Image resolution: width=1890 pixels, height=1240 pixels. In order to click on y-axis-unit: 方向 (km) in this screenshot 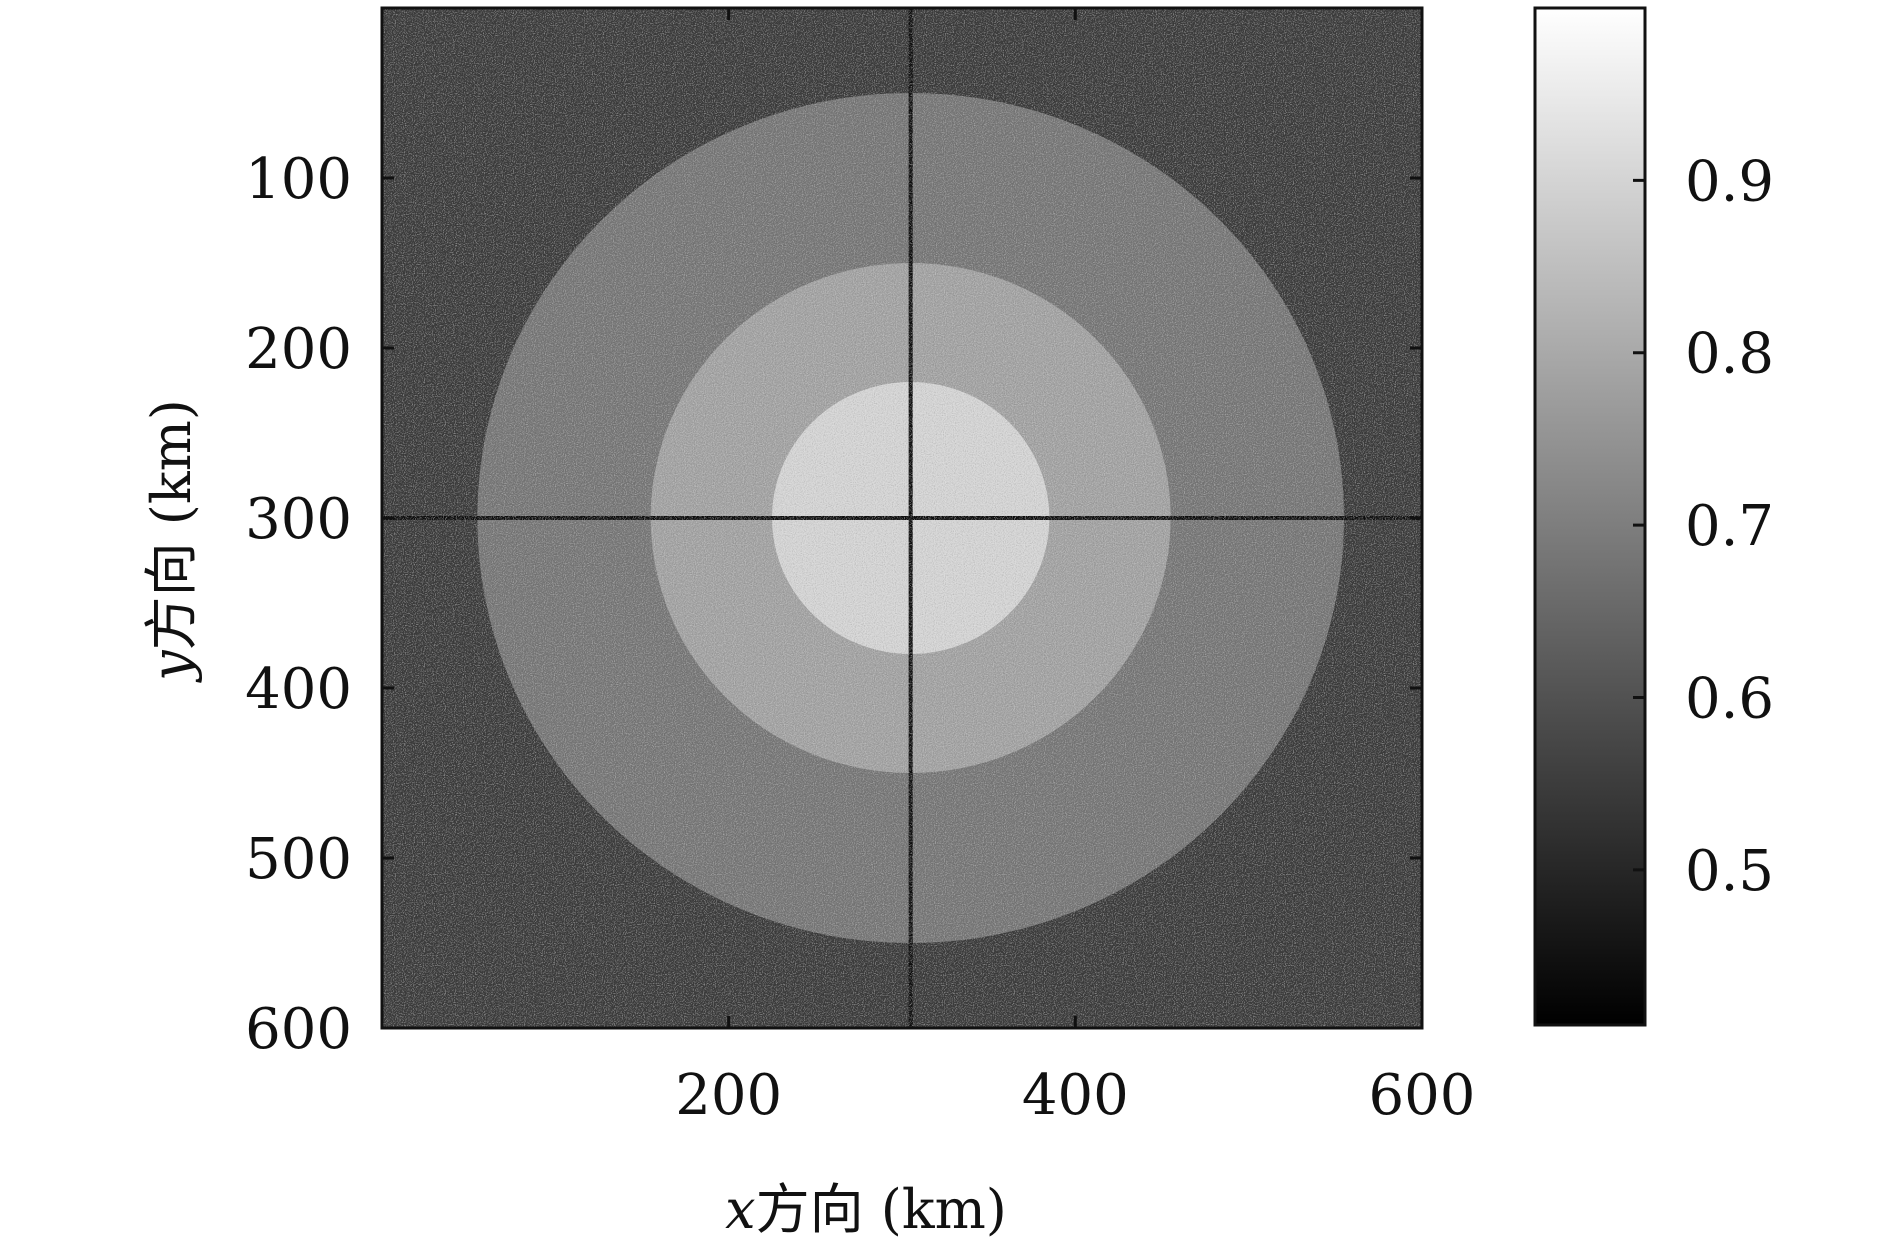, I will do `click(171, 524)`.